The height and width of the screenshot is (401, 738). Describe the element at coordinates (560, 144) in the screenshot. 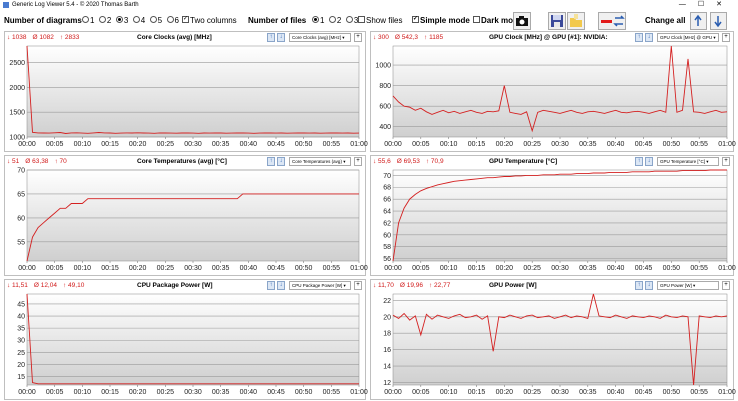

I see `x-tick-label: 00:30` at that location.